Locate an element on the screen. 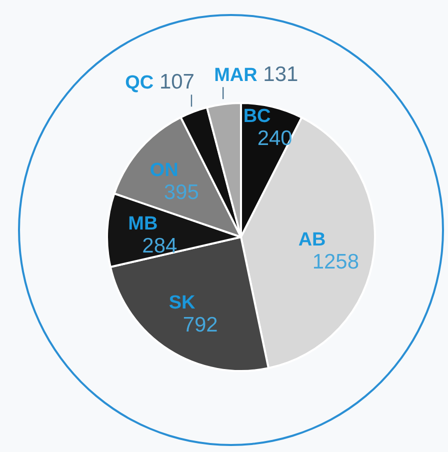 The height and width of the screenshot is (452, 448). data-label: 284 is located at coordinates (160, 246).